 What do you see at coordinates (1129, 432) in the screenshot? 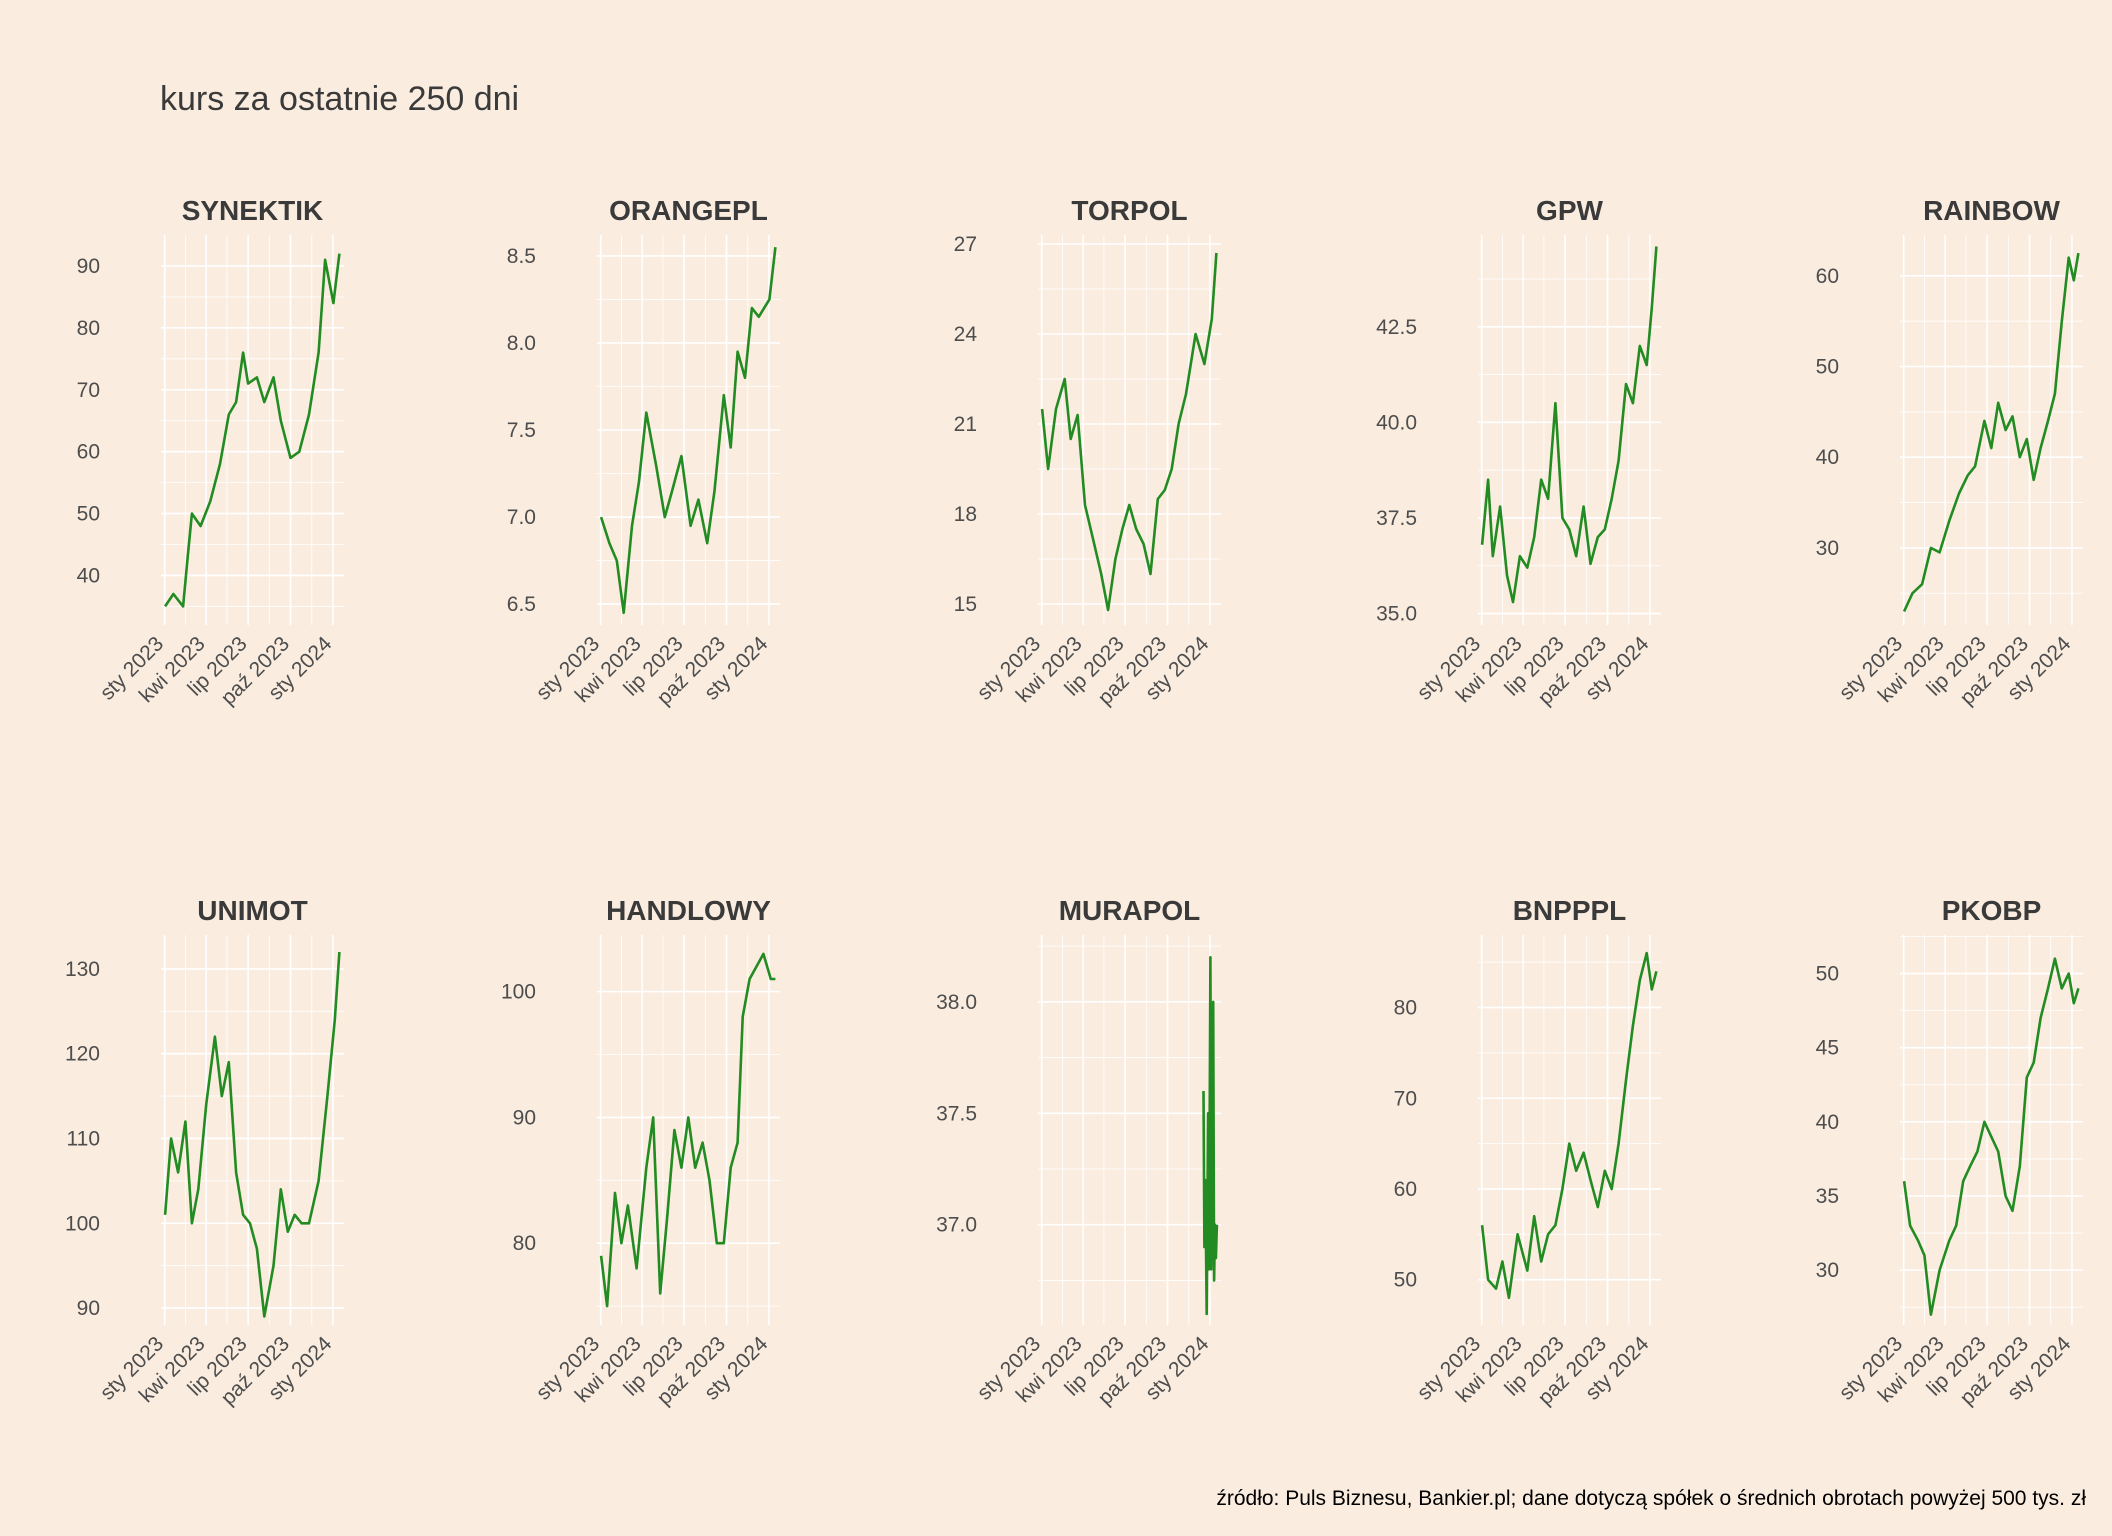
I see `price-line-torpol` at bounding box center [1129, 432].